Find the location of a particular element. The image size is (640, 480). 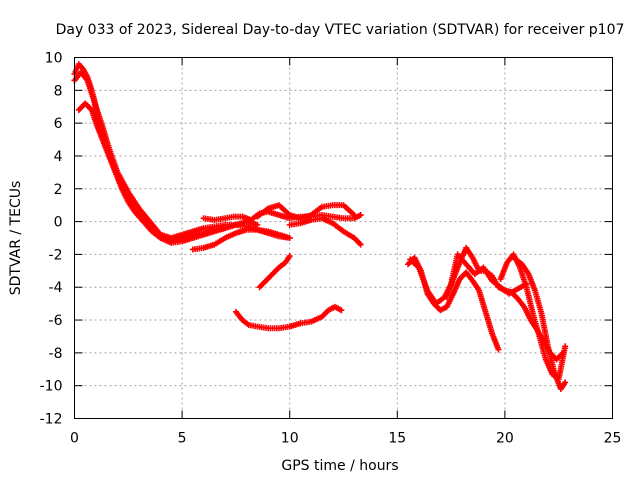

y-tick-label: -12 is located at coordinates (51, 420).